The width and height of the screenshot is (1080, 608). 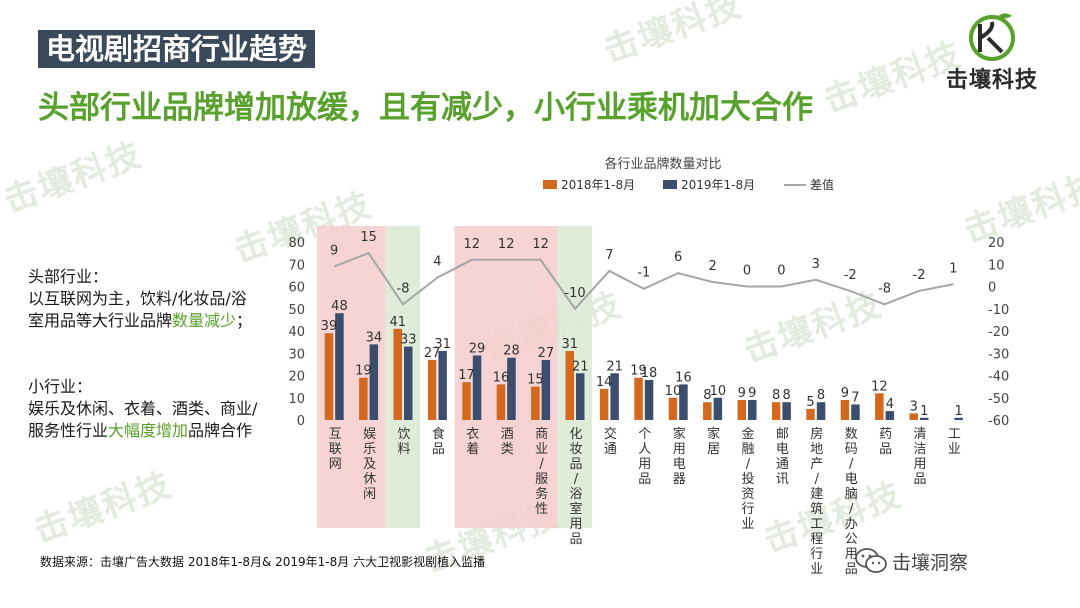 What do you see at coordinates (930, 563) in the screenshot?
I see `wechat-account: 击壤洞察` at bounding box center [930, 563].